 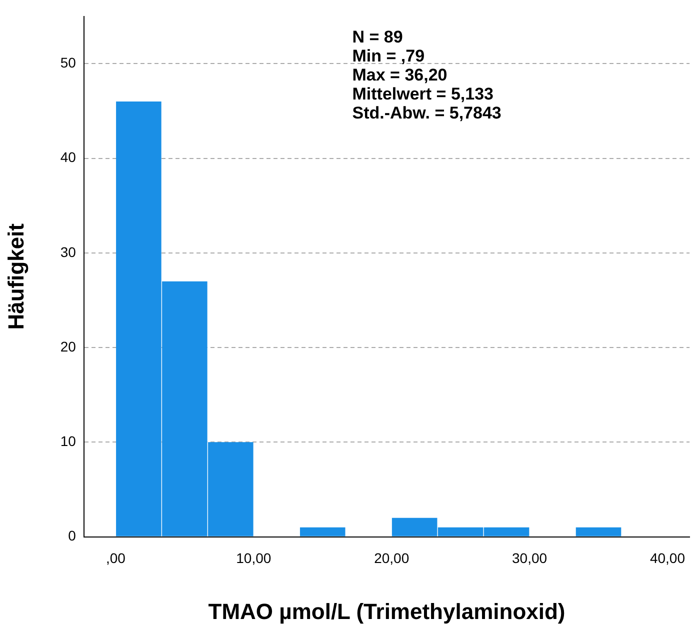 What do you see at coordinates (387, 611) in the screenshot?
I see `x-axis-title: TMAO µmol/L (Trimethylaminoxid)` at bounding box center [387, 611].